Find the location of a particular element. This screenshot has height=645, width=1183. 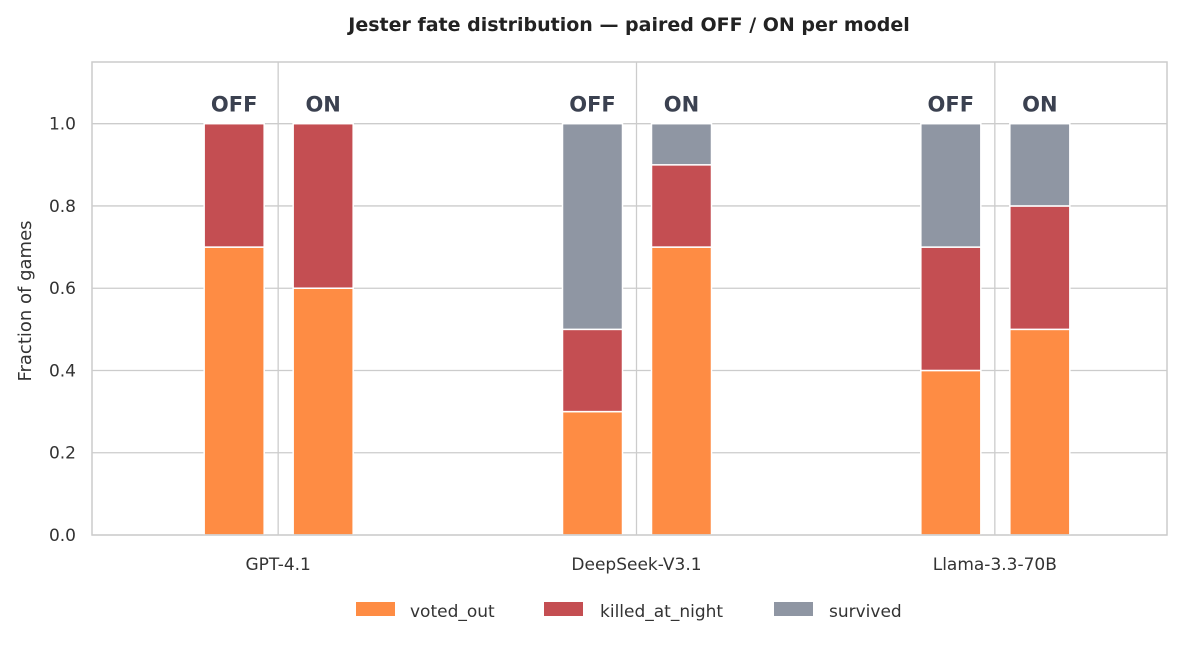

legend-swatch-survived is located at coordinates (793, 609).